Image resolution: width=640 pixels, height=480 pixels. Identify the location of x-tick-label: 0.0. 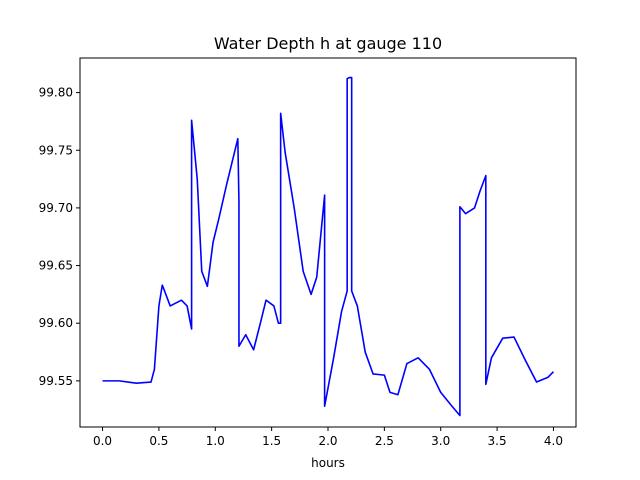
(102, 441).